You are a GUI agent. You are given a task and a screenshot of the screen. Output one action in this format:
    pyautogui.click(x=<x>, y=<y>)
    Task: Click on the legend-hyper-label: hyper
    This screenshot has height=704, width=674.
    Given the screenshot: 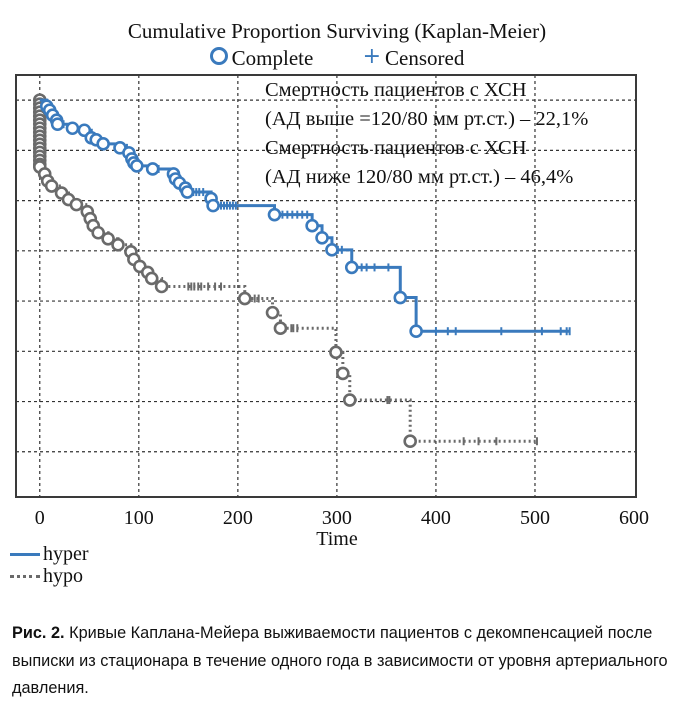 What is the action you would take?
    pyautogui.click(x=66, y=554)
    